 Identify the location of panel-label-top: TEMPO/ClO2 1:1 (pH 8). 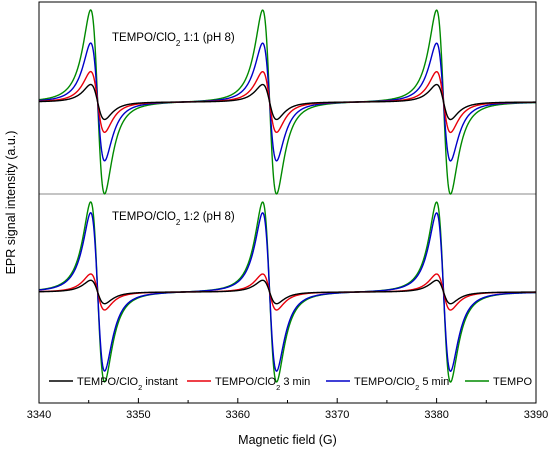
(173, 40).